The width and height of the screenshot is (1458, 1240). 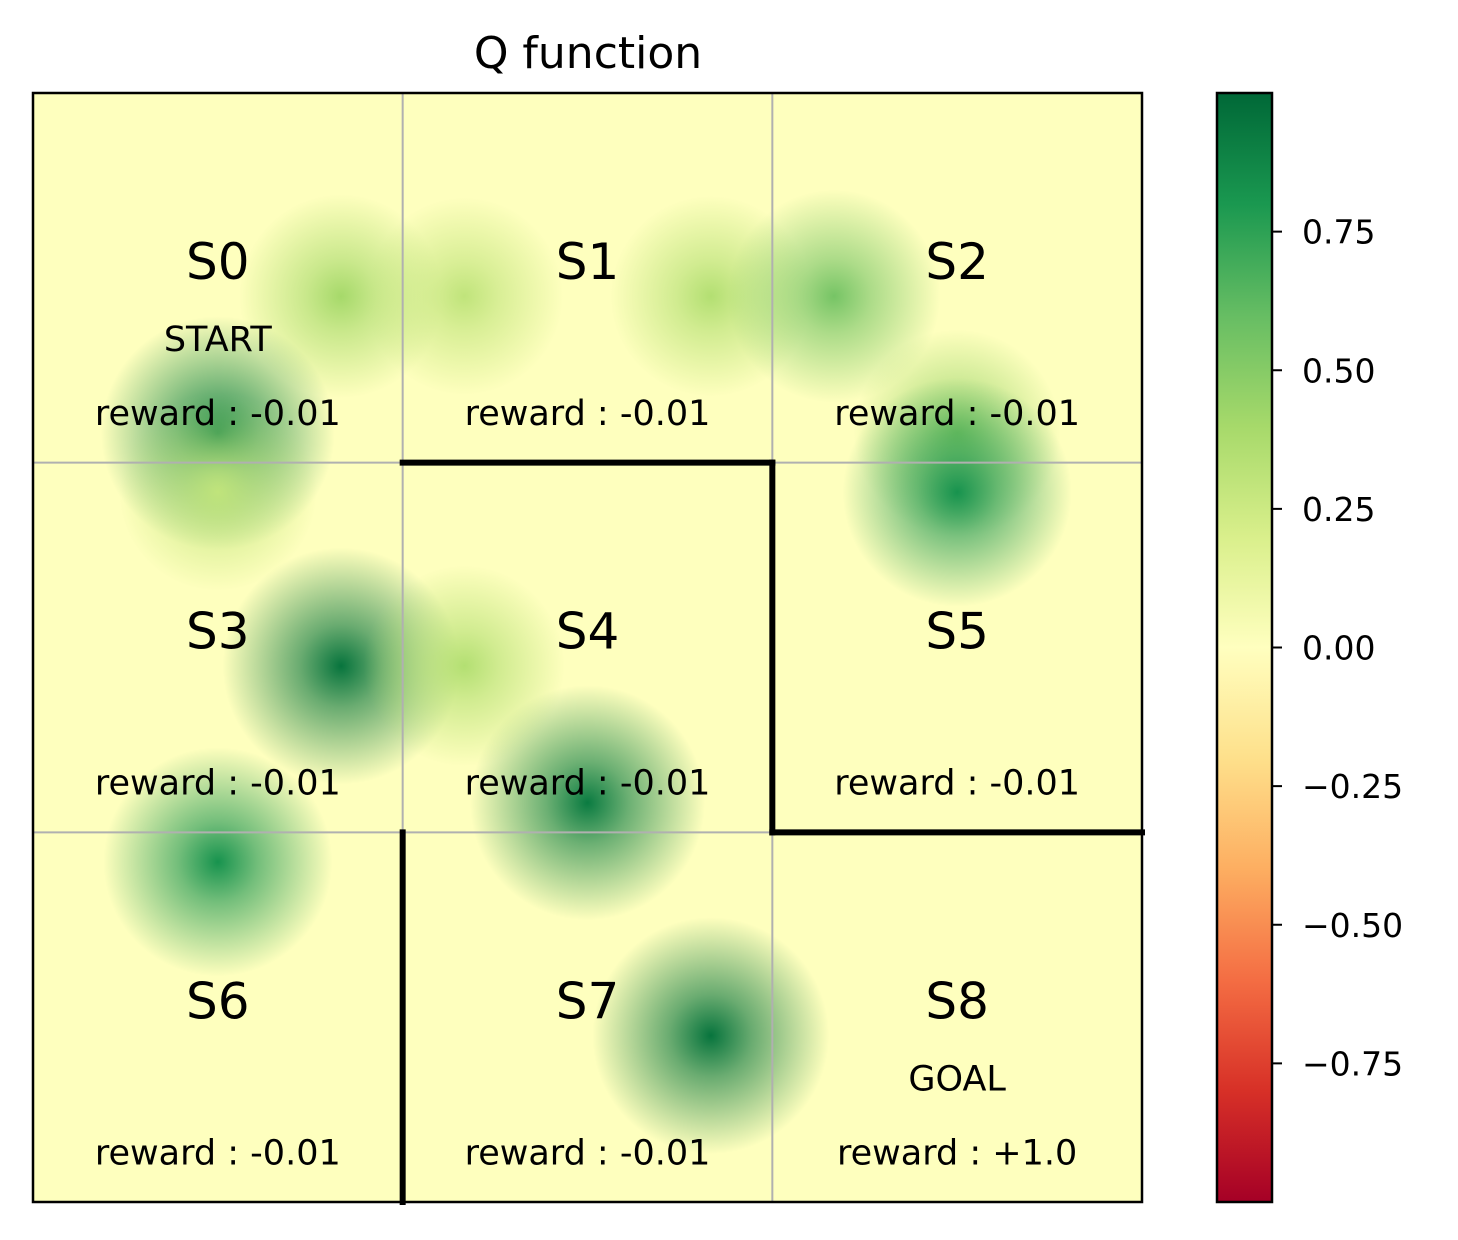 What do you see at coordinates (588, 262) in the screenshot?
I see `cell-state-label: S1` at bounding box center [588, 262].